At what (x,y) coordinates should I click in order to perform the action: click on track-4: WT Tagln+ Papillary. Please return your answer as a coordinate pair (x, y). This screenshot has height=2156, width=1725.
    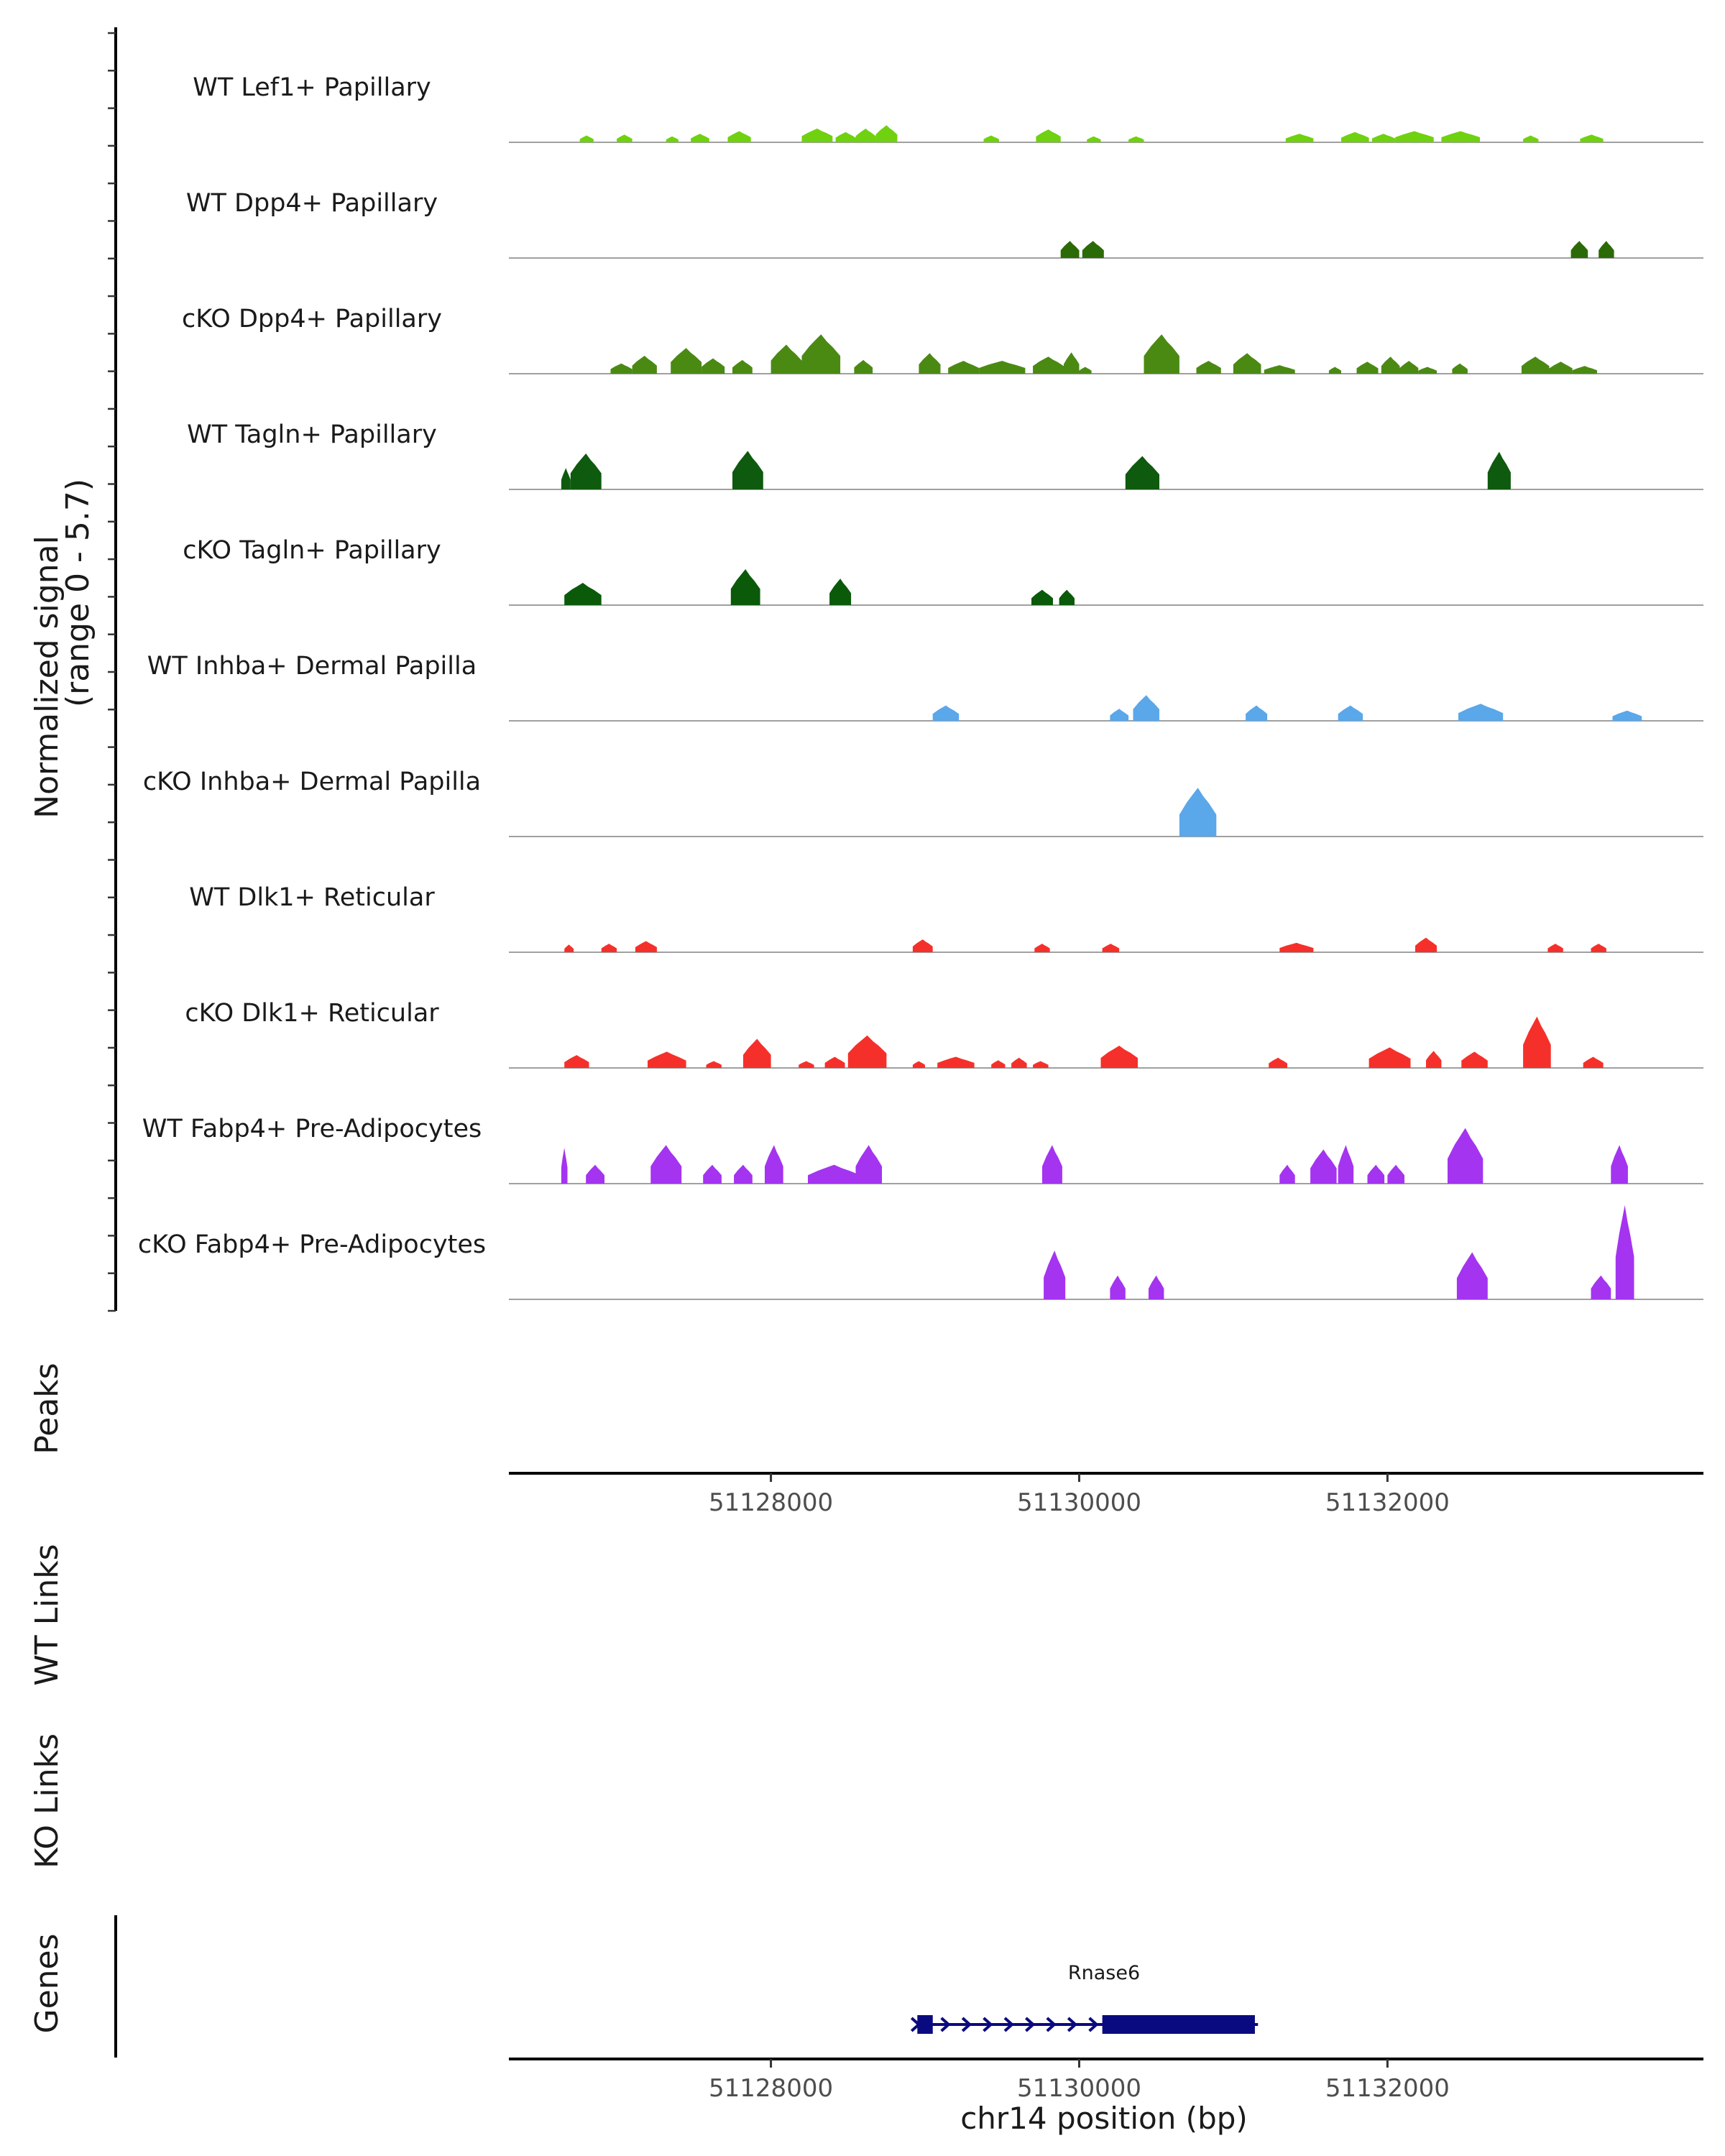
    Looking at the image, I should click on (945, 455).